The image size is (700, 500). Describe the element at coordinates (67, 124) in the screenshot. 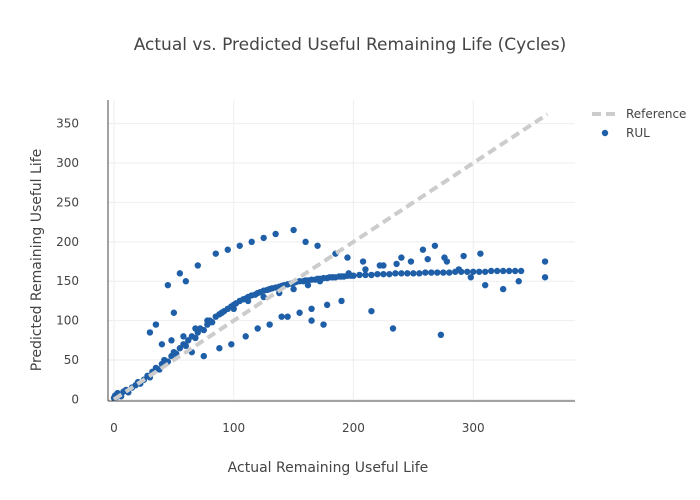

I see `y-tick-label: 350` at that location.